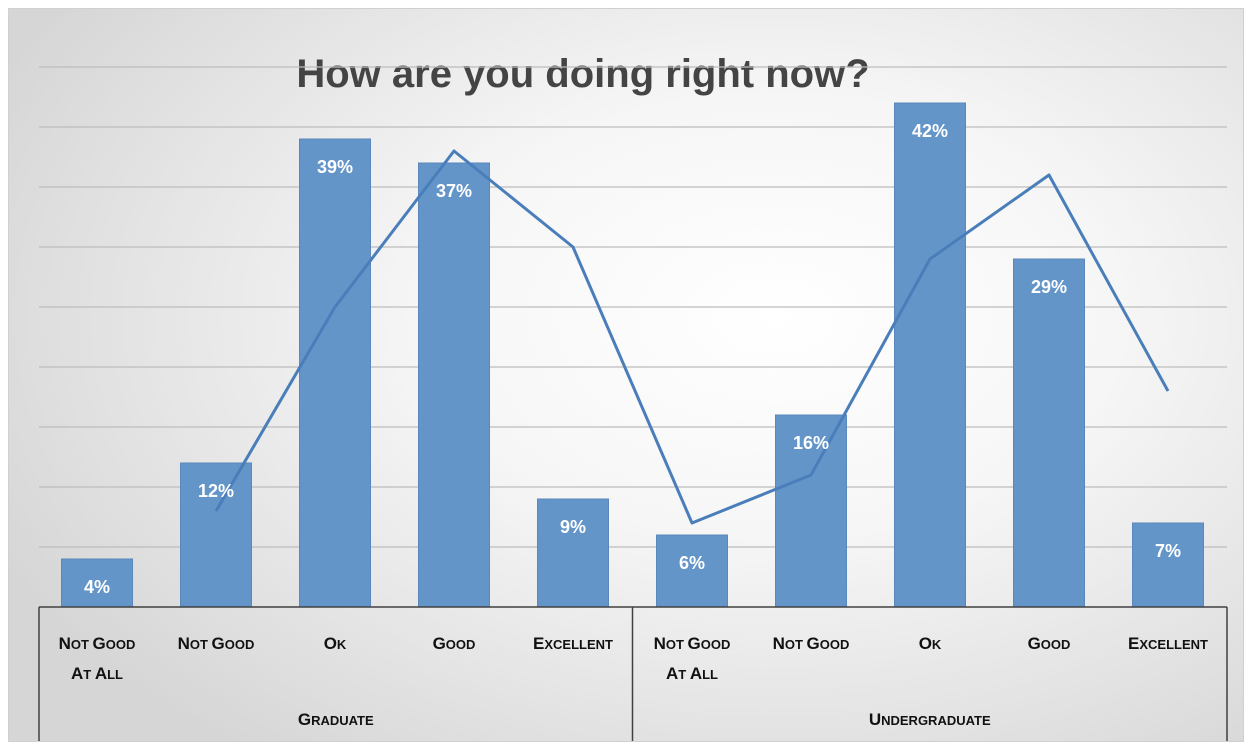 Image resolution: width=1252 pixels, height=742 pixels. Describe the element at coordinates (692, 563) in the screenshot. I see `data-label: 6%` at that location.